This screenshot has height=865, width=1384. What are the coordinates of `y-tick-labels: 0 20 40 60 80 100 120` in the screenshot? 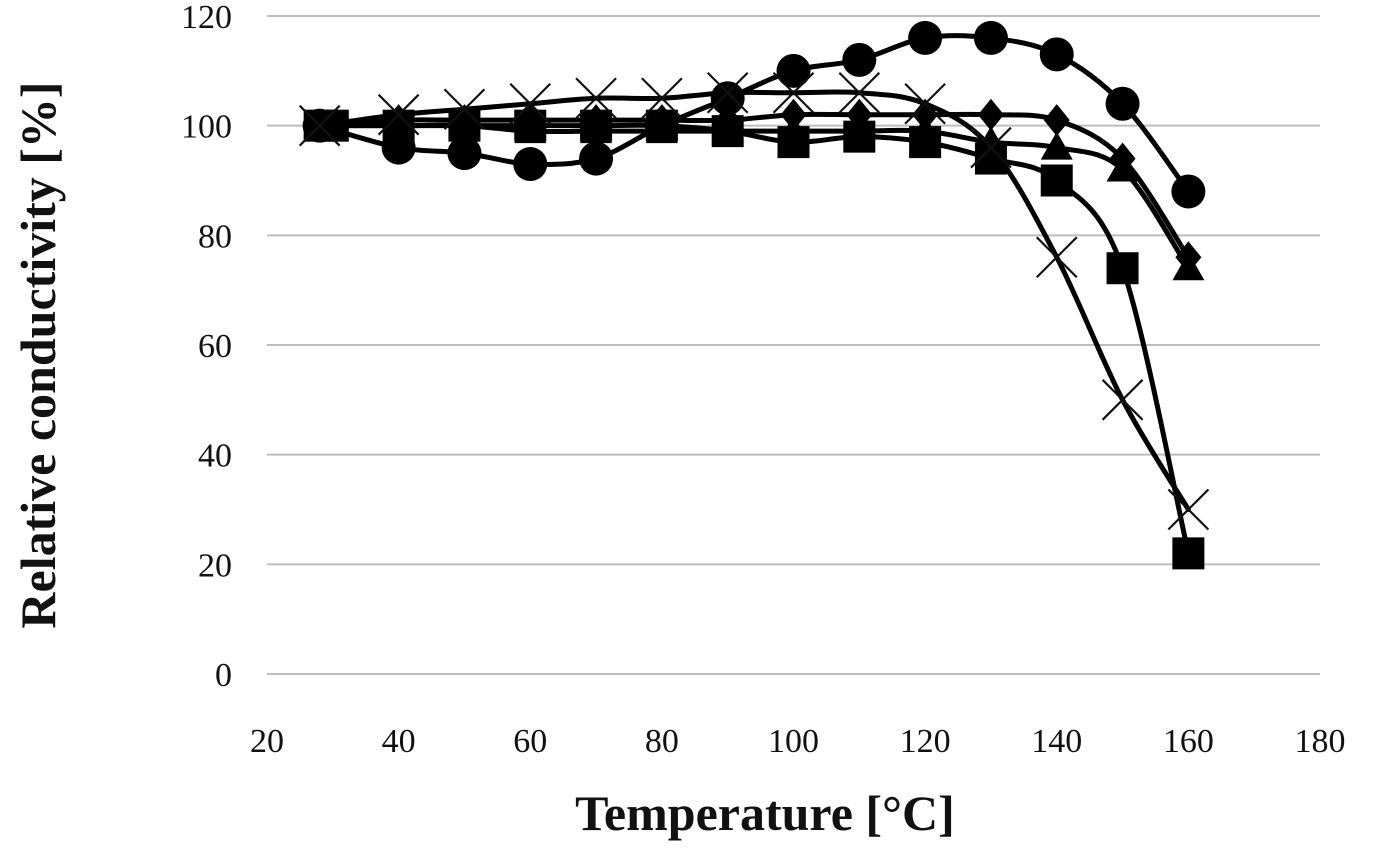 It's located at (206, 347).